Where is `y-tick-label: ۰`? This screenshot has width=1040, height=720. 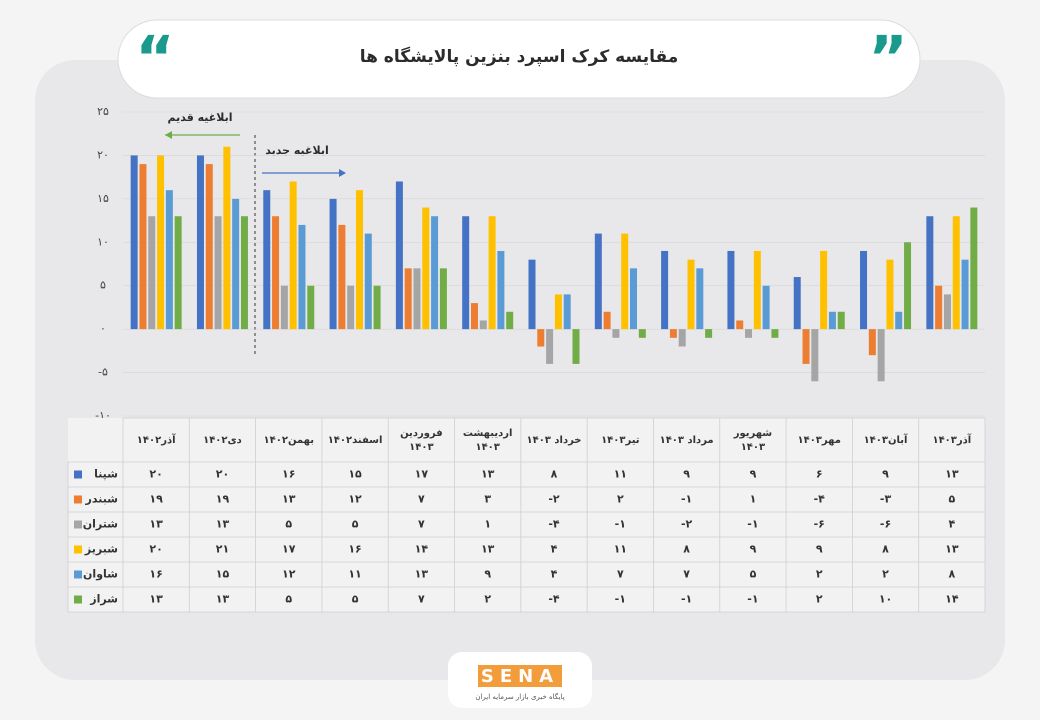 y-tick-label: ۰ is located at coordinates (103, 328).